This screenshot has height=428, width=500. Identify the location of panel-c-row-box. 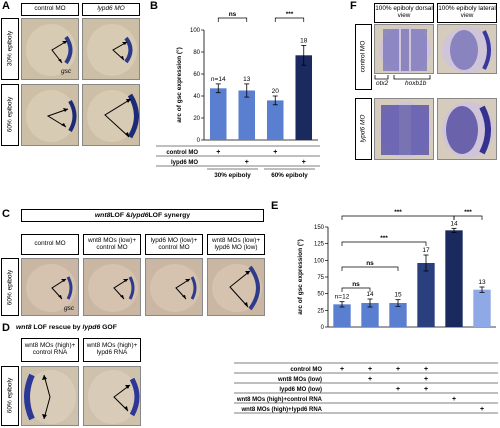
(10, 287).